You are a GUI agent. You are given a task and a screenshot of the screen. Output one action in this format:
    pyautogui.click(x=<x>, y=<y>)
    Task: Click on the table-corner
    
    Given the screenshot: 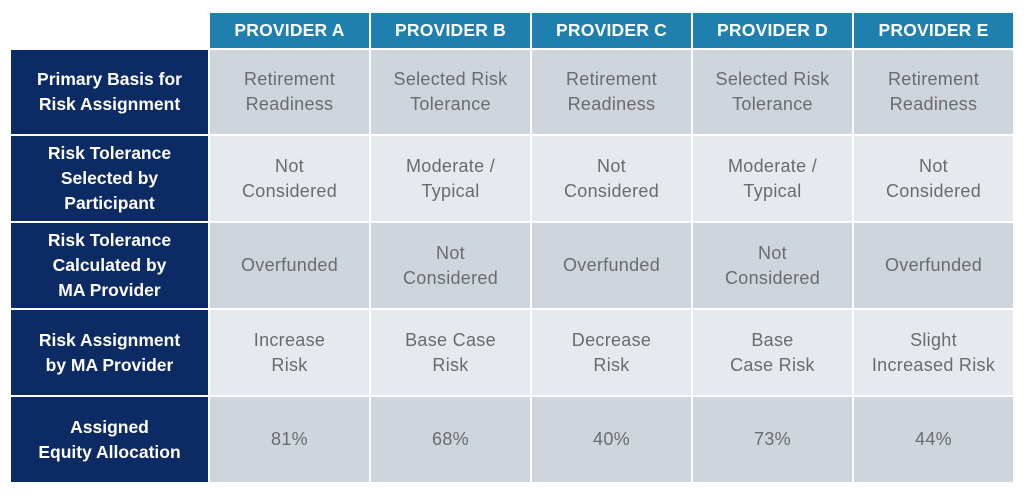 What is the action you would take?
    pyautogui.click(x=109, y=30)
    